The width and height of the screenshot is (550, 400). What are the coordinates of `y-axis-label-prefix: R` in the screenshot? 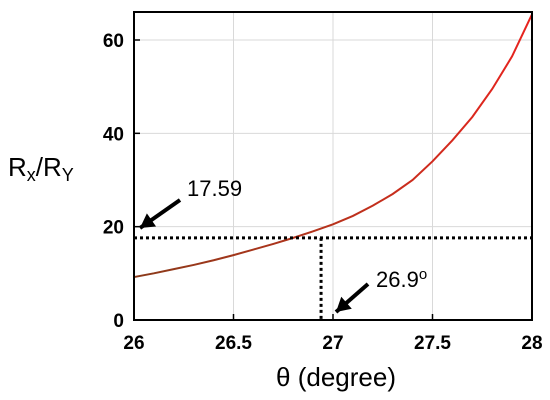 It's located at (17, 167).